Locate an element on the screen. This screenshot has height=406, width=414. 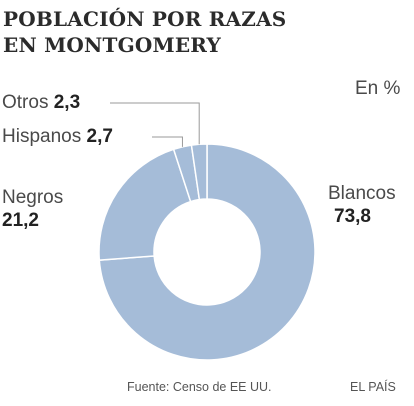
label-hispanos-value: 2,7 is located at coordinates (99, 136).